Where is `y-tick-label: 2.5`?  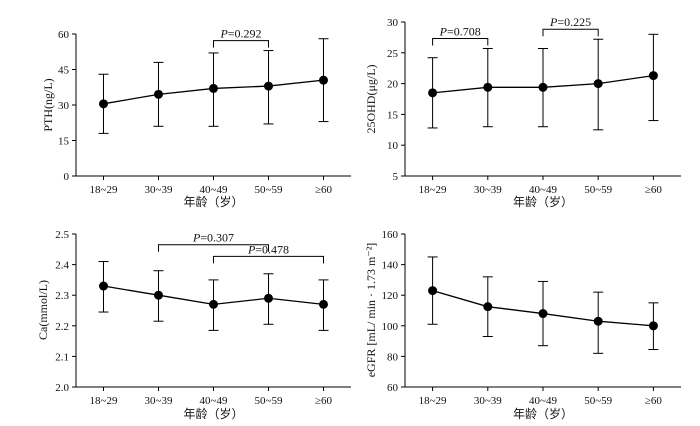 y-tick-label: 2.5 is located at coordinates (62, 235).